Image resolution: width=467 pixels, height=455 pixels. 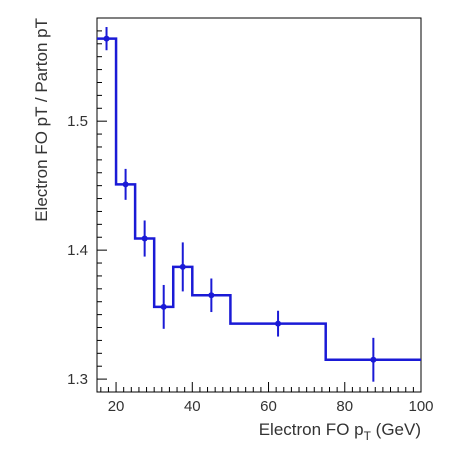 I want to click on x-axis-title: Electron FO pT (GeV), so click(x=340, y=431).